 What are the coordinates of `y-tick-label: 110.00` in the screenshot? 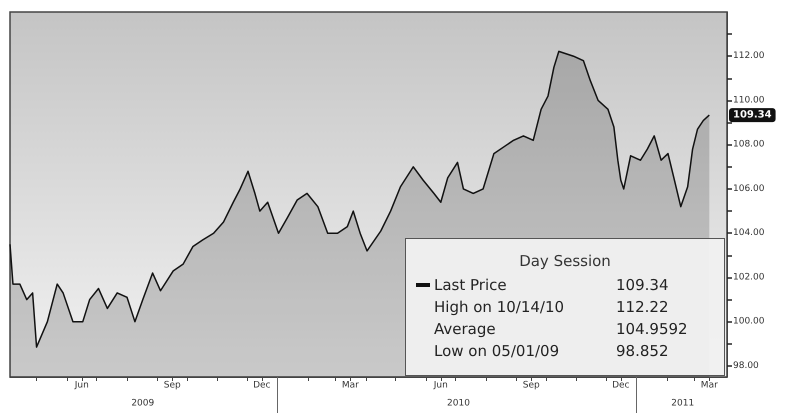 It's located at (749, 100).